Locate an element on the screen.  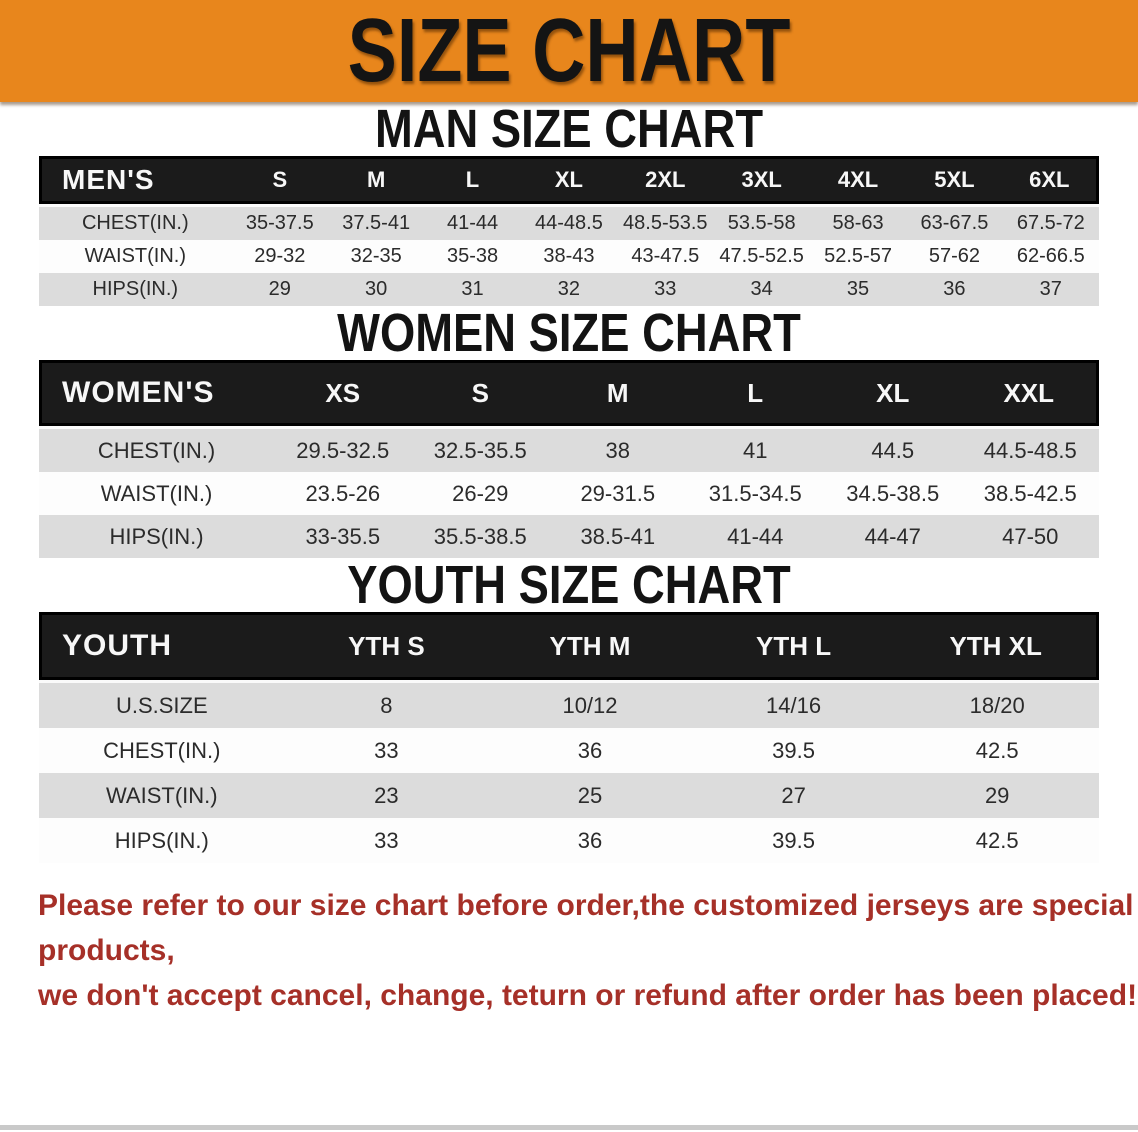
size-column-header: 4XL is located at coordinates (858, 180).